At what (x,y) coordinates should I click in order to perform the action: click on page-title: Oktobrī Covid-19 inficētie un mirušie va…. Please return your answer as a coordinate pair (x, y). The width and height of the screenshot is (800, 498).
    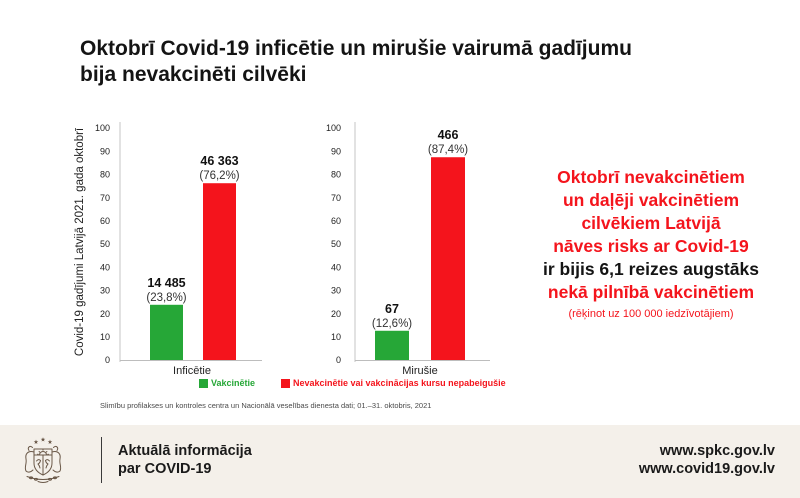
    Looking at the image, I should click on (356, 62).